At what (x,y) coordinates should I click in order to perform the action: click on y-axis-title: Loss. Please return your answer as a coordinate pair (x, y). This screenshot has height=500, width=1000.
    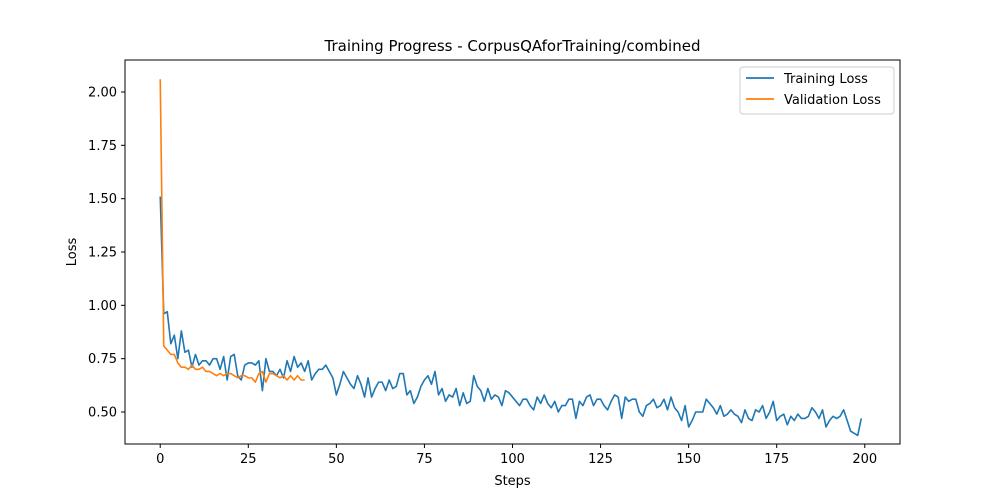
    Looking at the image, I should click on (72, 252).